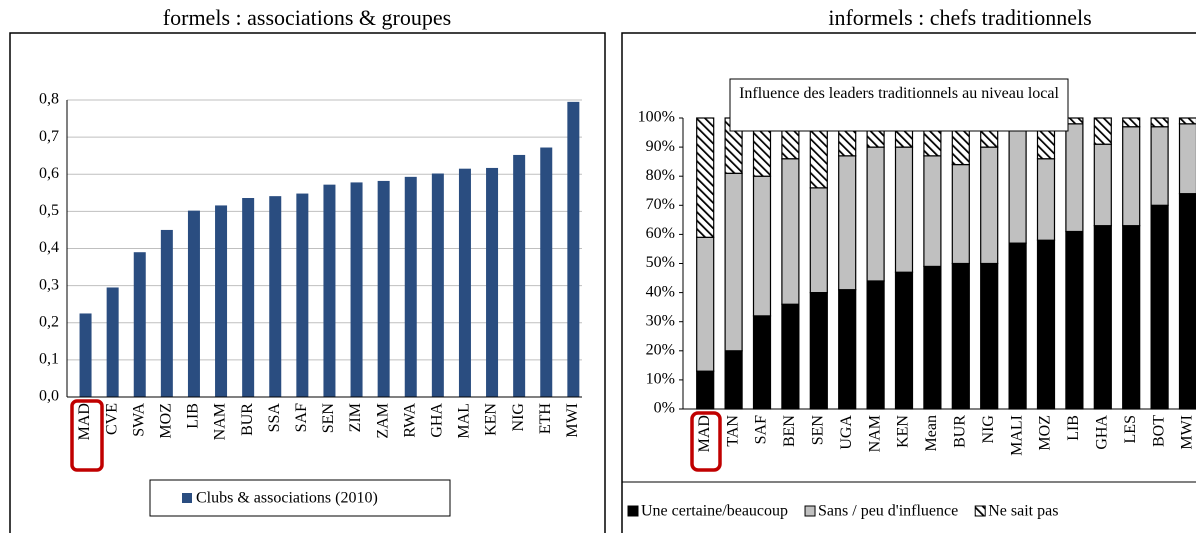  What do you see at coordinates (660, 204) in the screenshot?
I see `y-tick-label: 70%` at bounding box center [660, 204].